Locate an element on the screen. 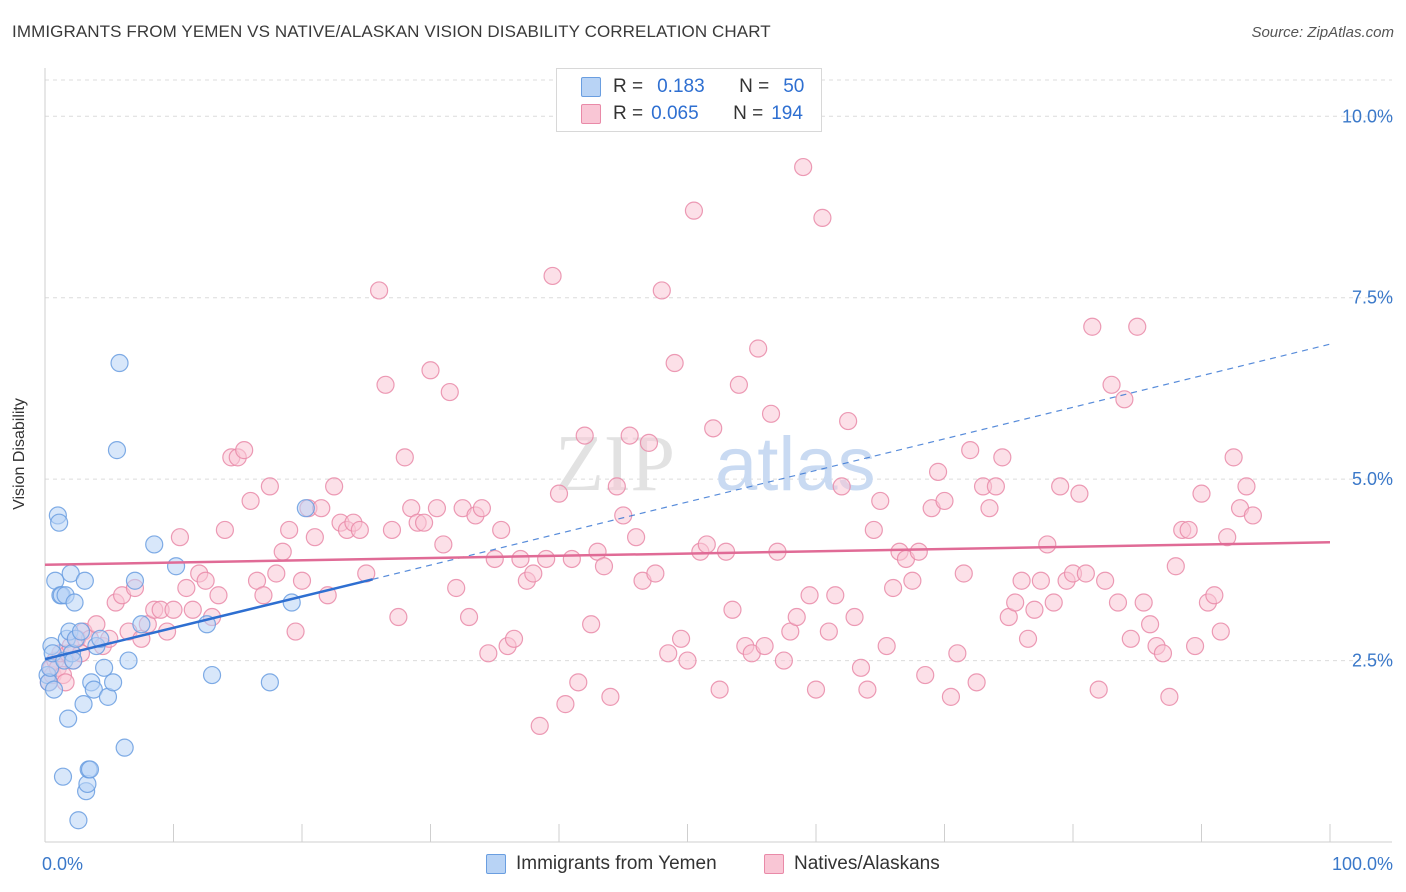  watermark-atlas: atlas is located at coordinates (795, 464).